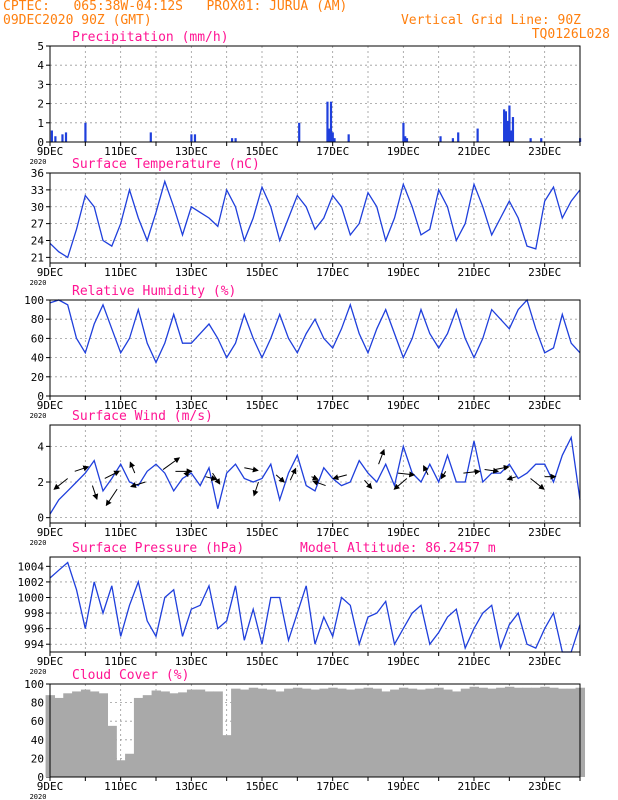 This screenshot has width=618, height=800. What do you see at coordinates (34, 629) in the screenshot?
I see `y-tick-label: 996` at bounding box center [34, 629].